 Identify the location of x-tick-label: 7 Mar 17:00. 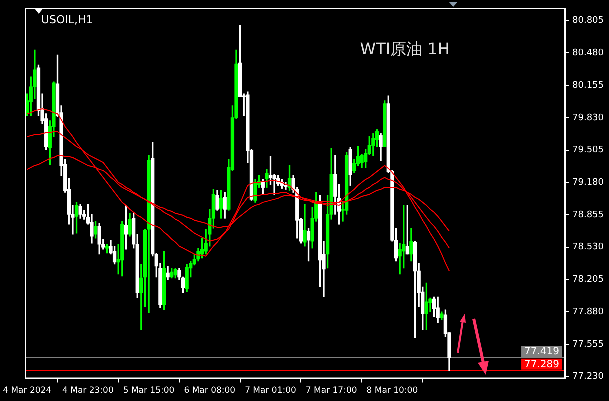
(332, 391).